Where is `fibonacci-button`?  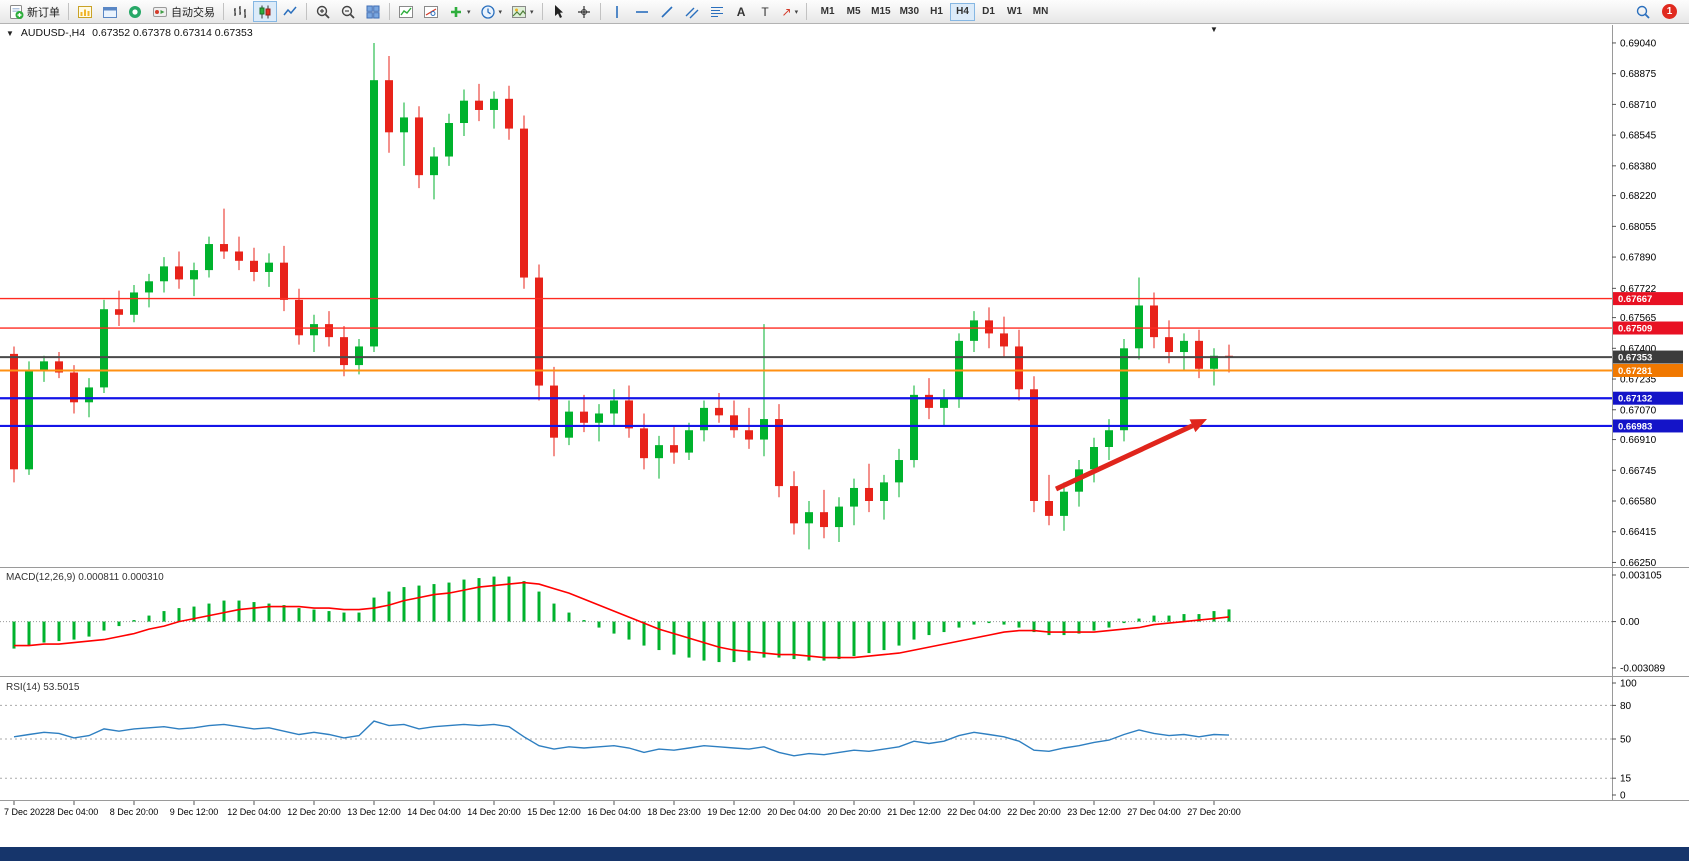
fibonacci-button is located at coordinates (717, 11).